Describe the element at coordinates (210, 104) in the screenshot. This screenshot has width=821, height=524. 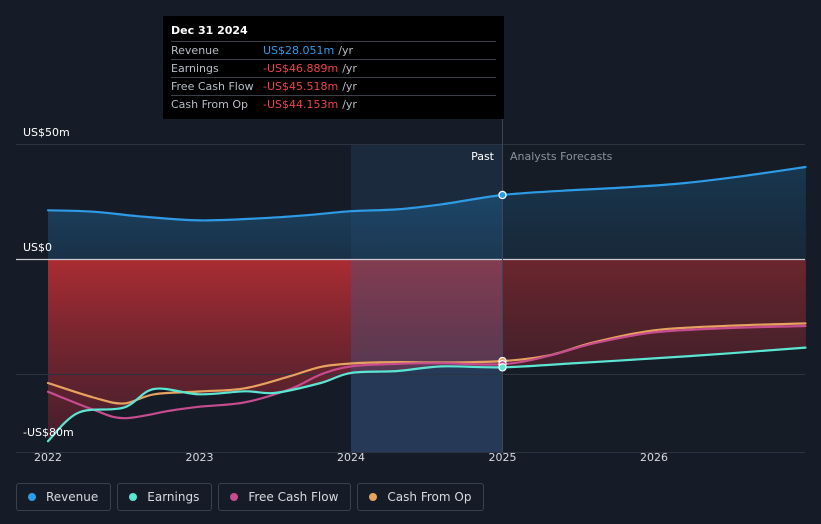
I see `tooltip-row-label: Cash From Op` at that location.